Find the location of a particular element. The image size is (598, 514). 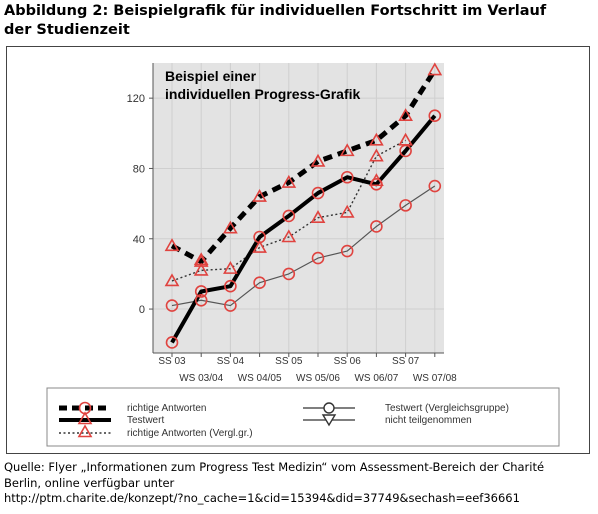

y-tick-label: 40 is located at coordinates (139, 240).